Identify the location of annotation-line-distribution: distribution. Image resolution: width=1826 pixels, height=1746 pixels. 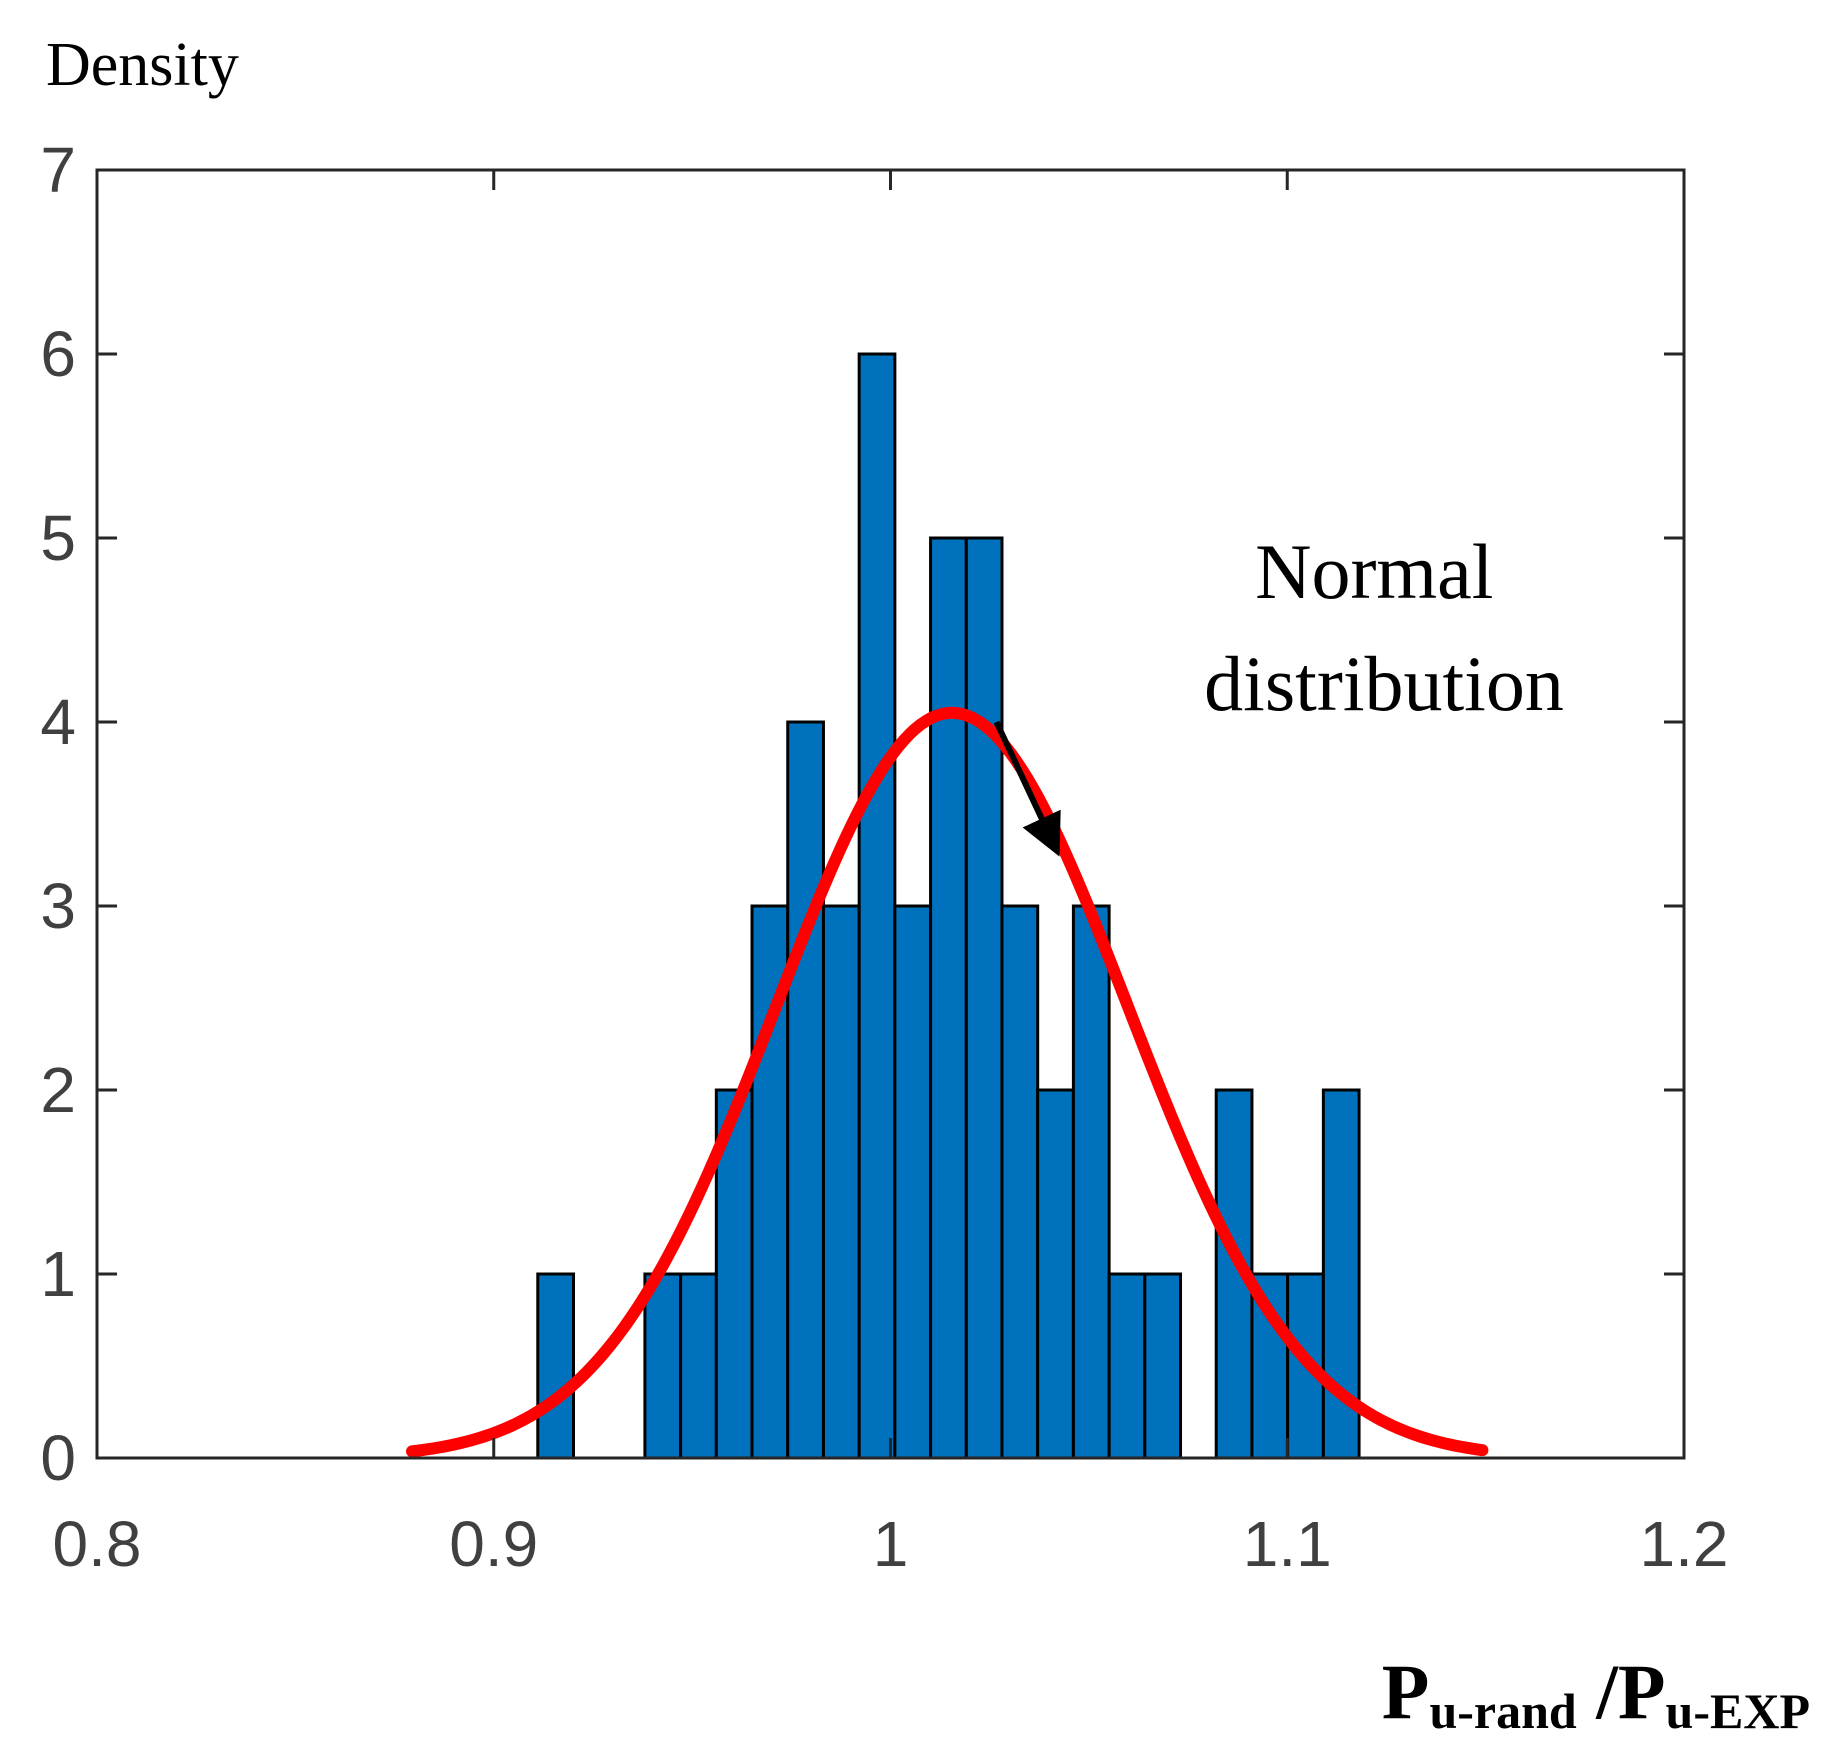
(1384, 683).